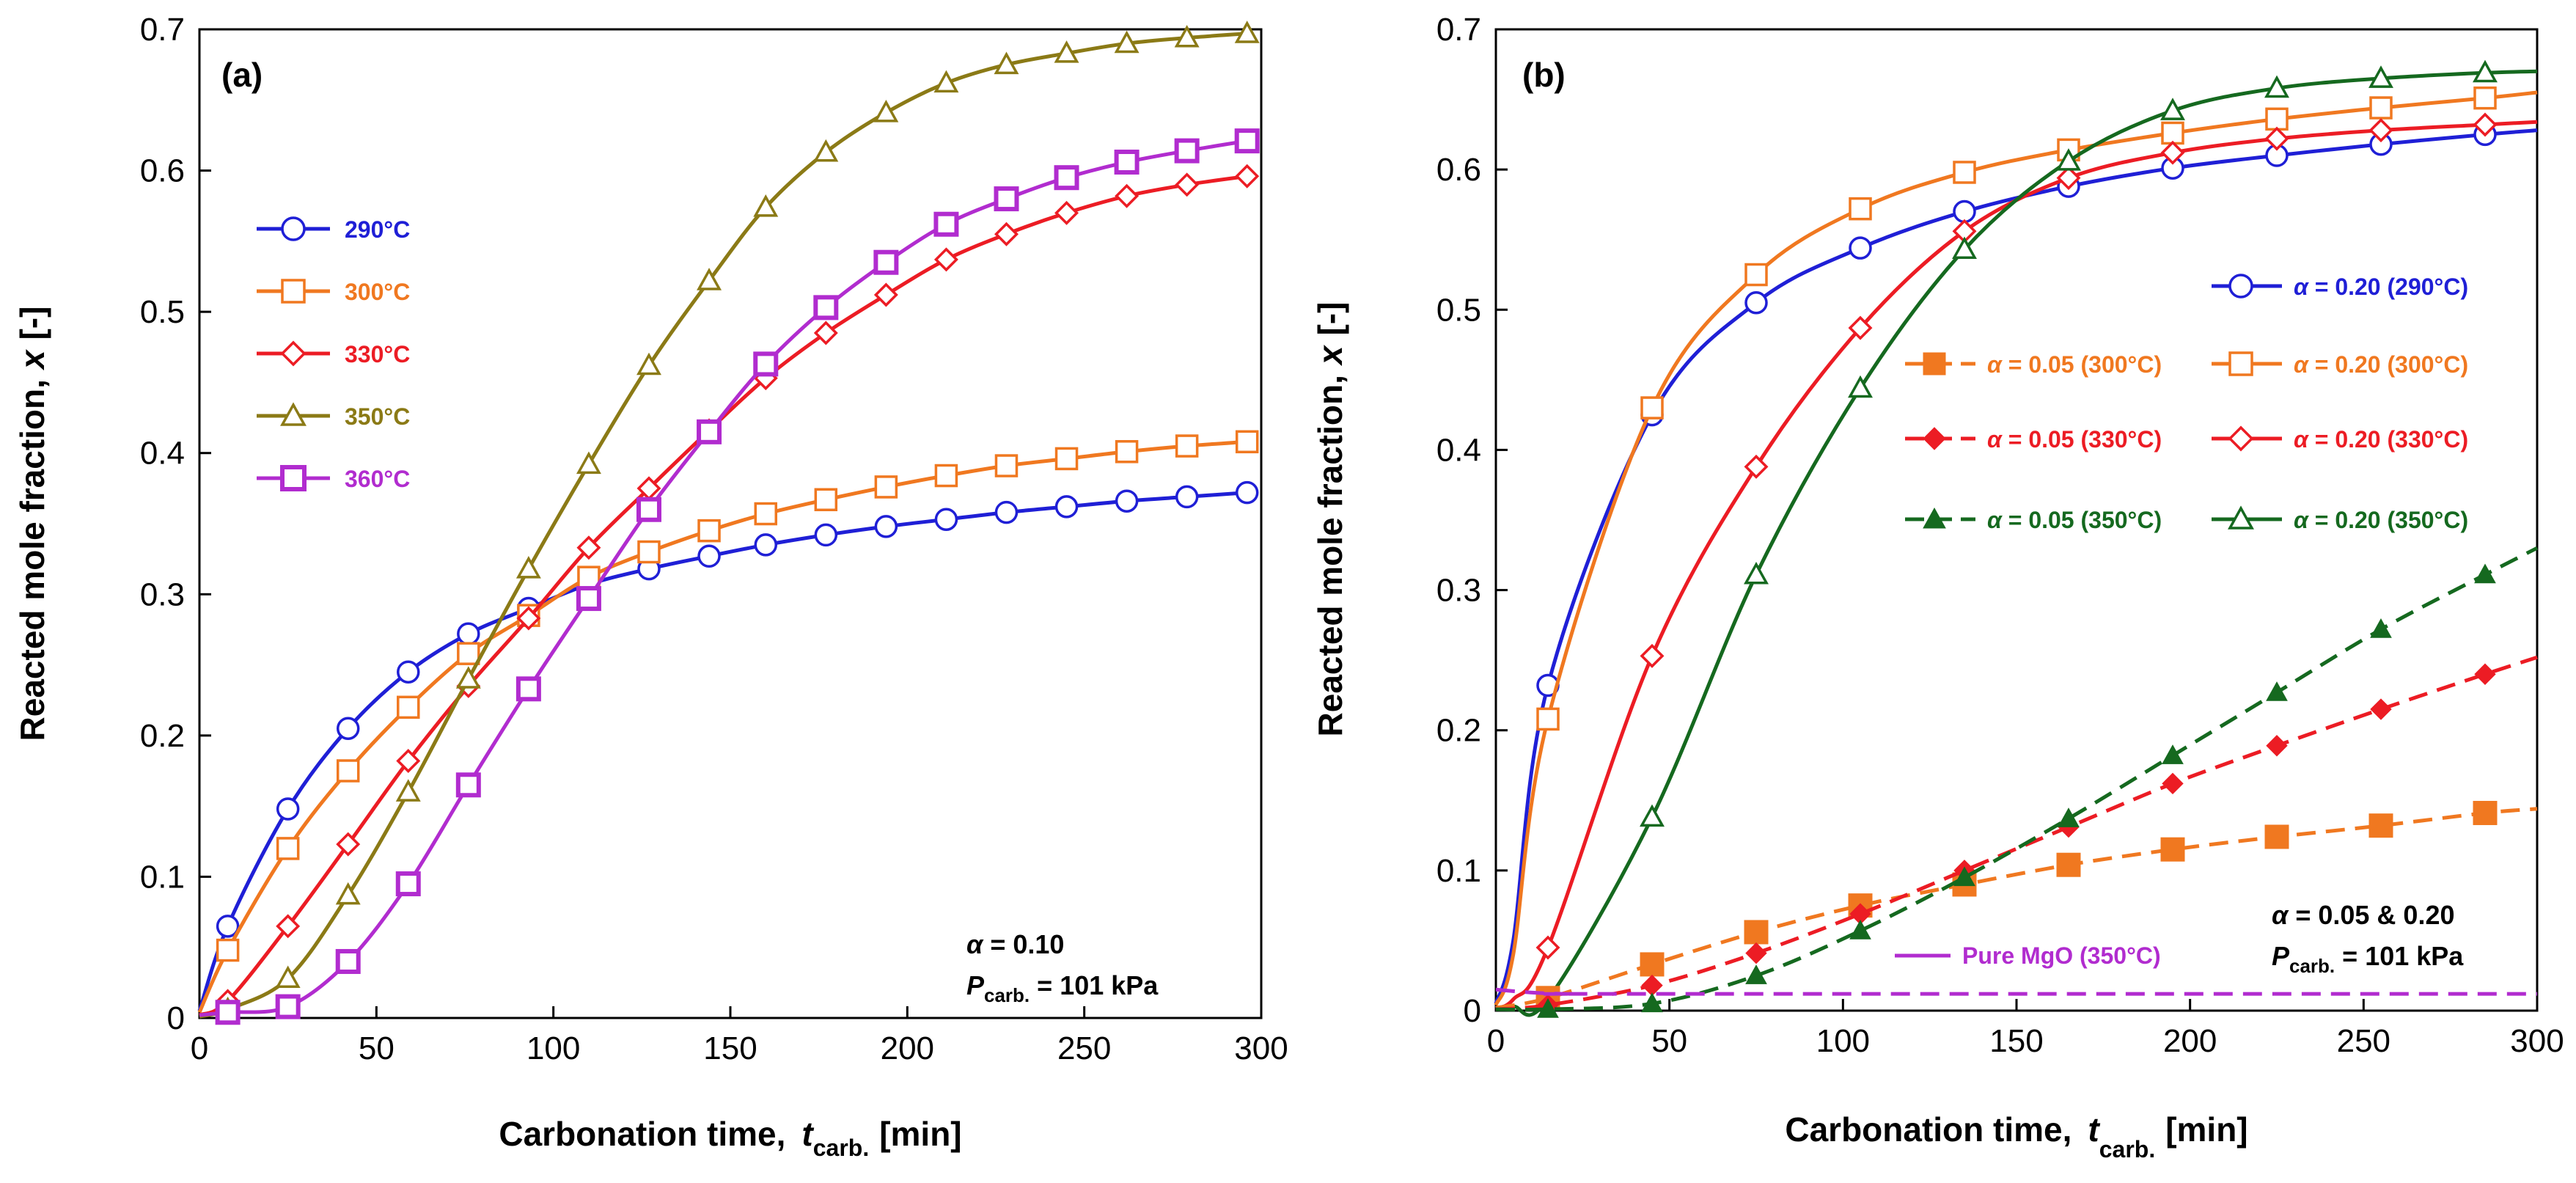  Describe the element at coordinates (32, 323) in the screenshot. I see `panel-a-y-title-unit: [-]` at that location.